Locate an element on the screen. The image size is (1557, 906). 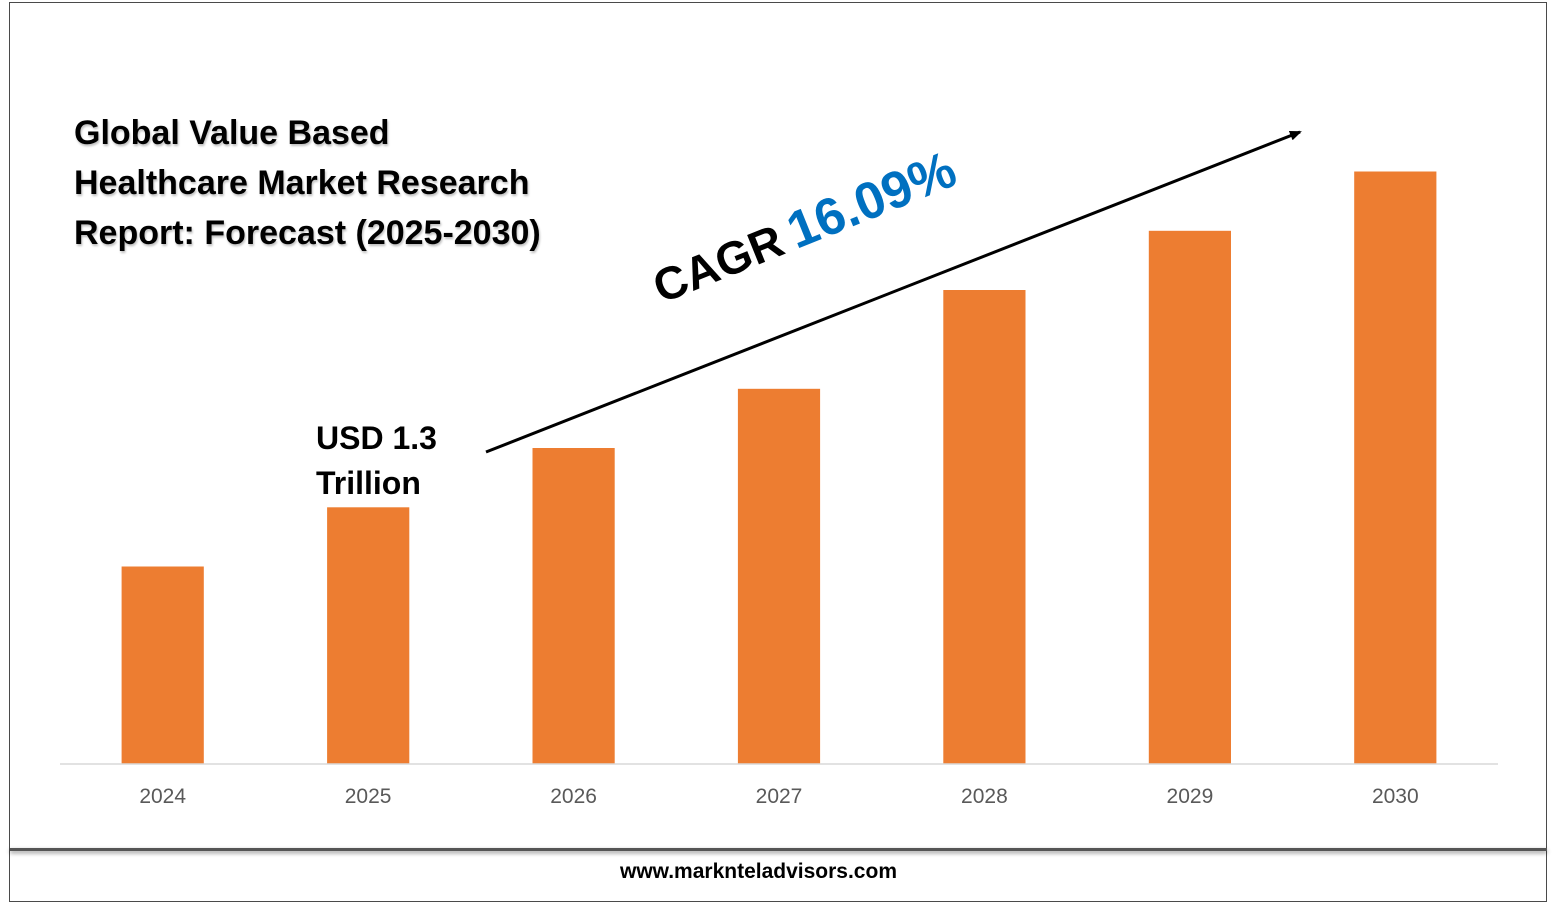
x-tick-label-2026: 2026 is located at coordinates (573, 796).